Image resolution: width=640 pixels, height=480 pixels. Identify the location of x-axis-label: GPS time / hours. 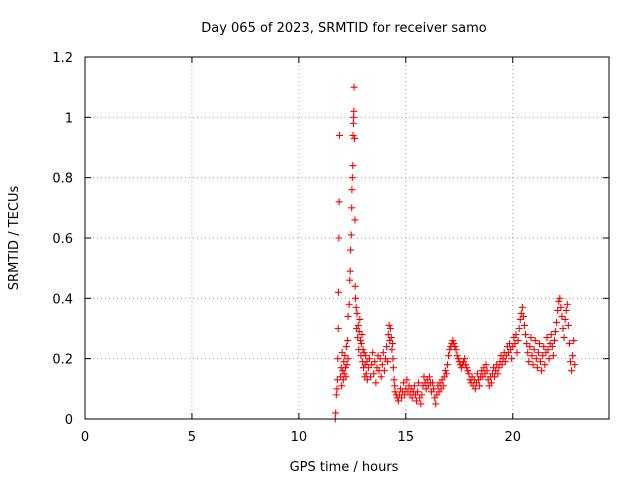
(344, 467).